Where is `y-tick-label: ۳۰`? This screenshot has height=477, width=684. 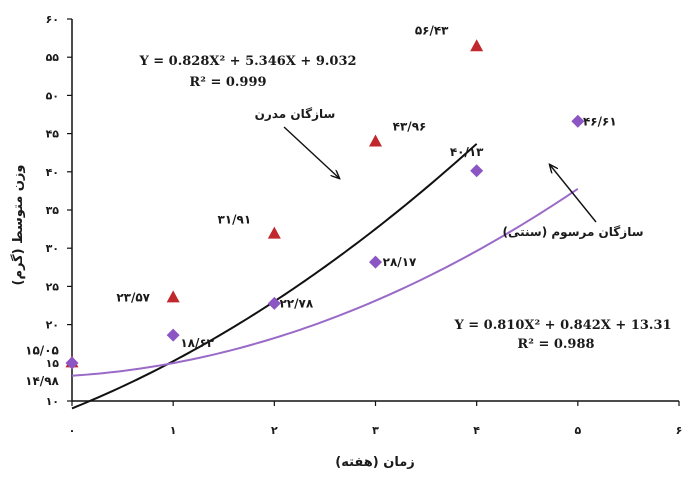
y-tick-label: ۳۰ is located at coordinates (52, 248).